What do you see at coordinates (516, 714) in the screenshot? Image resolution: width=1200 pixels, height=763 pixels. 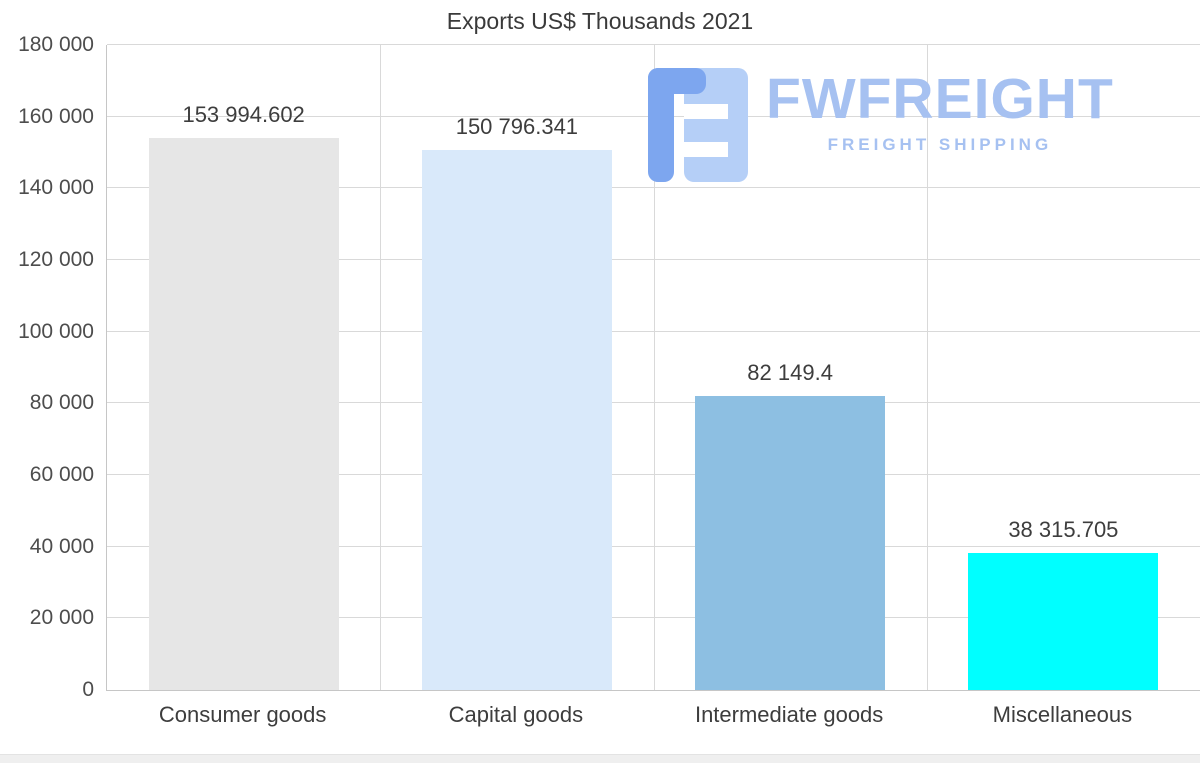 I see `x-category-label: Capital goods` at bounding box center [516, 714].